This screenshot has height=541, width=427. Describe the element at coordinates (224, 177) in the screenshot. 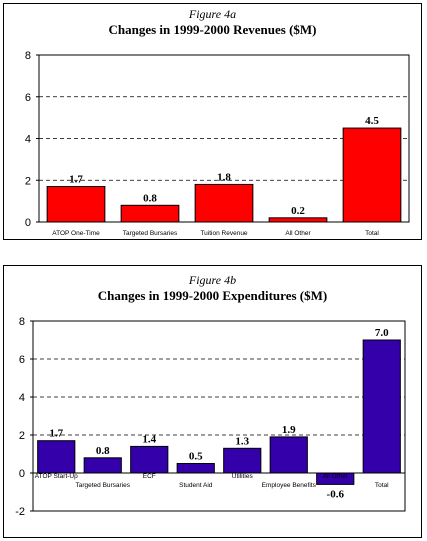

I see `data-label: 1.8` at that location.